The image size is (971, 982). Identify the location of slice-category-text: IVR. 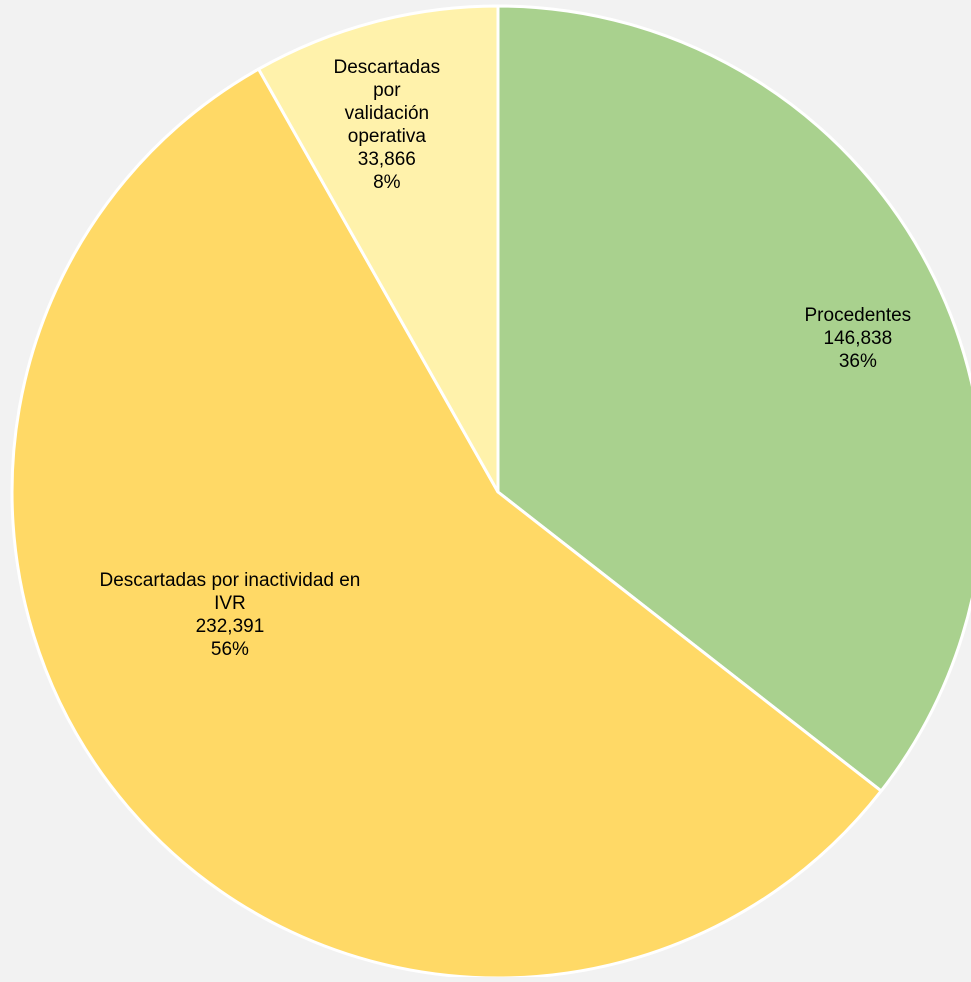
(230, 603).